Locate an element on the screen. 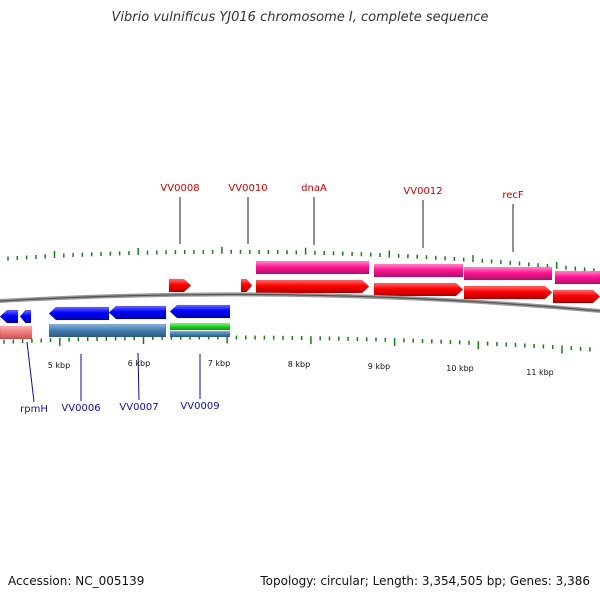 Image resolution: width=600 pixels, height=600 pixels. scale-label: 6 kbp is located at coordinates (139, 363).